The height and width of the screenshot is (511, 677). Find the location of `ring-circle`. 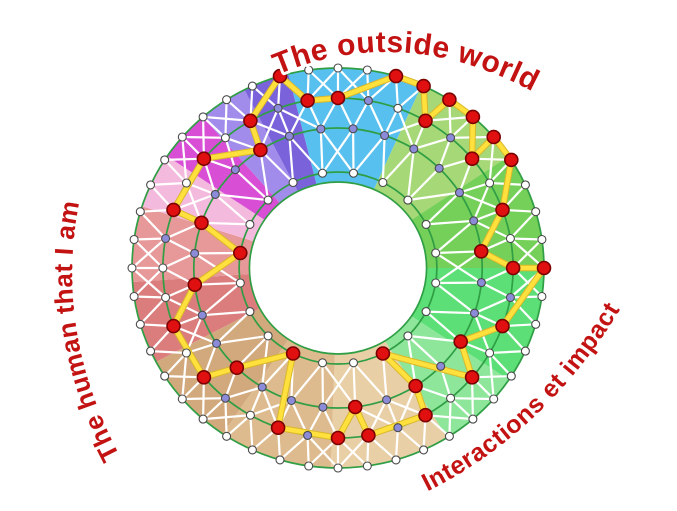

ring-circle is located at coordinates (338, 268).